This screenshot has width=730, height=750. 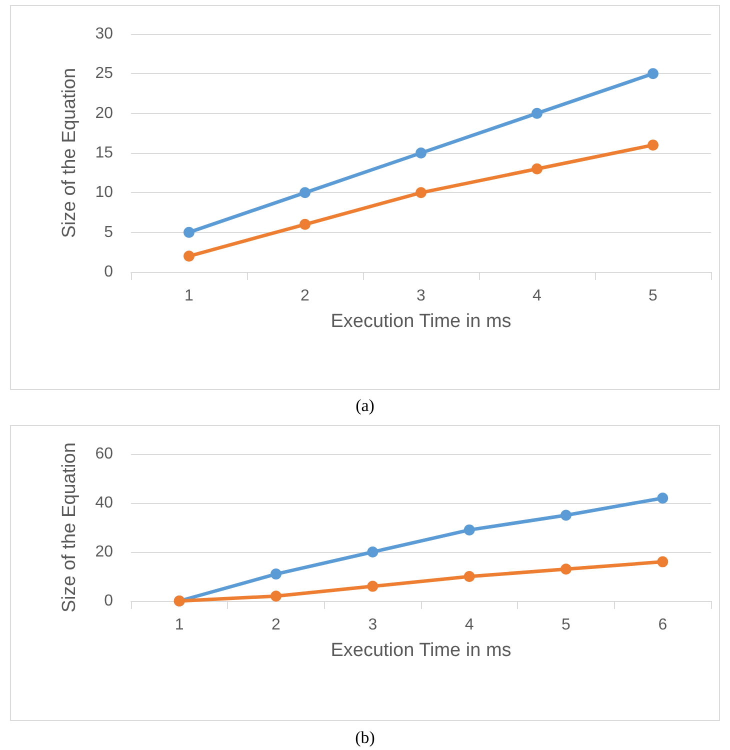 I want to click on y-tick-label: 40, so click(x=104, y=503).